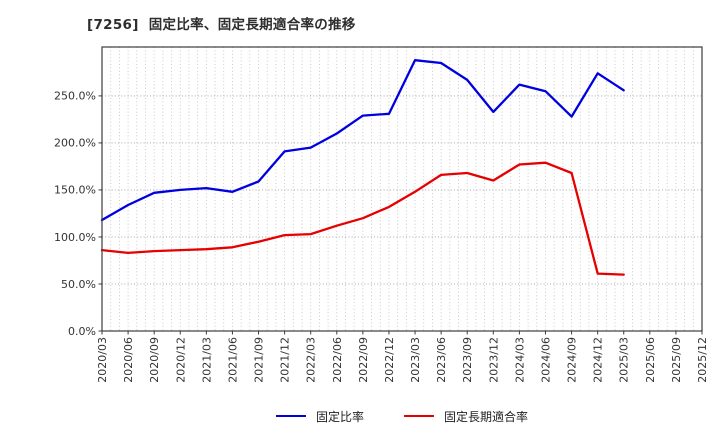 The width and height of the screenshot is (720, 444). I want to click on x-tick-label: 2022/06, so click(337, 360).